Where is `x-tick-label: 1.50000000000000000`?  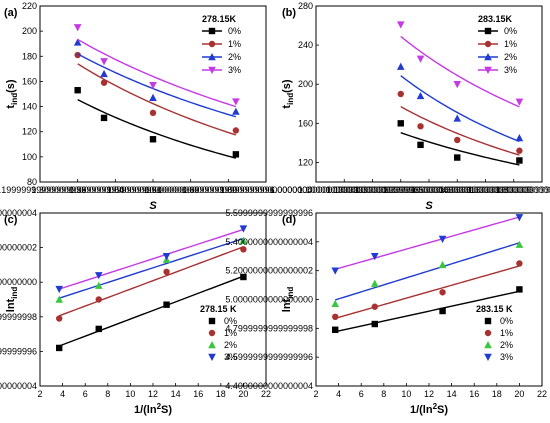
x-tick-label: 1.50000000000000000 is located at coordinates (457, 190).